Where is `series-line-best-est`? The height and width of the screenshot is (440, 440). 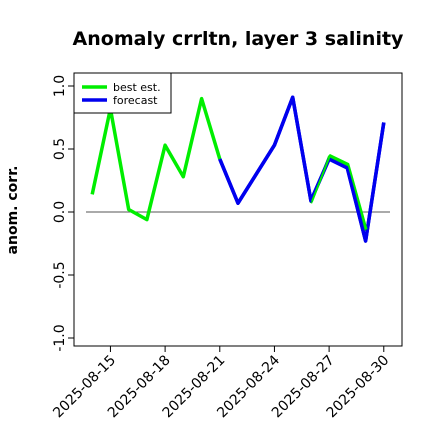 series-line-best-est is located at coordinates (156, 159).